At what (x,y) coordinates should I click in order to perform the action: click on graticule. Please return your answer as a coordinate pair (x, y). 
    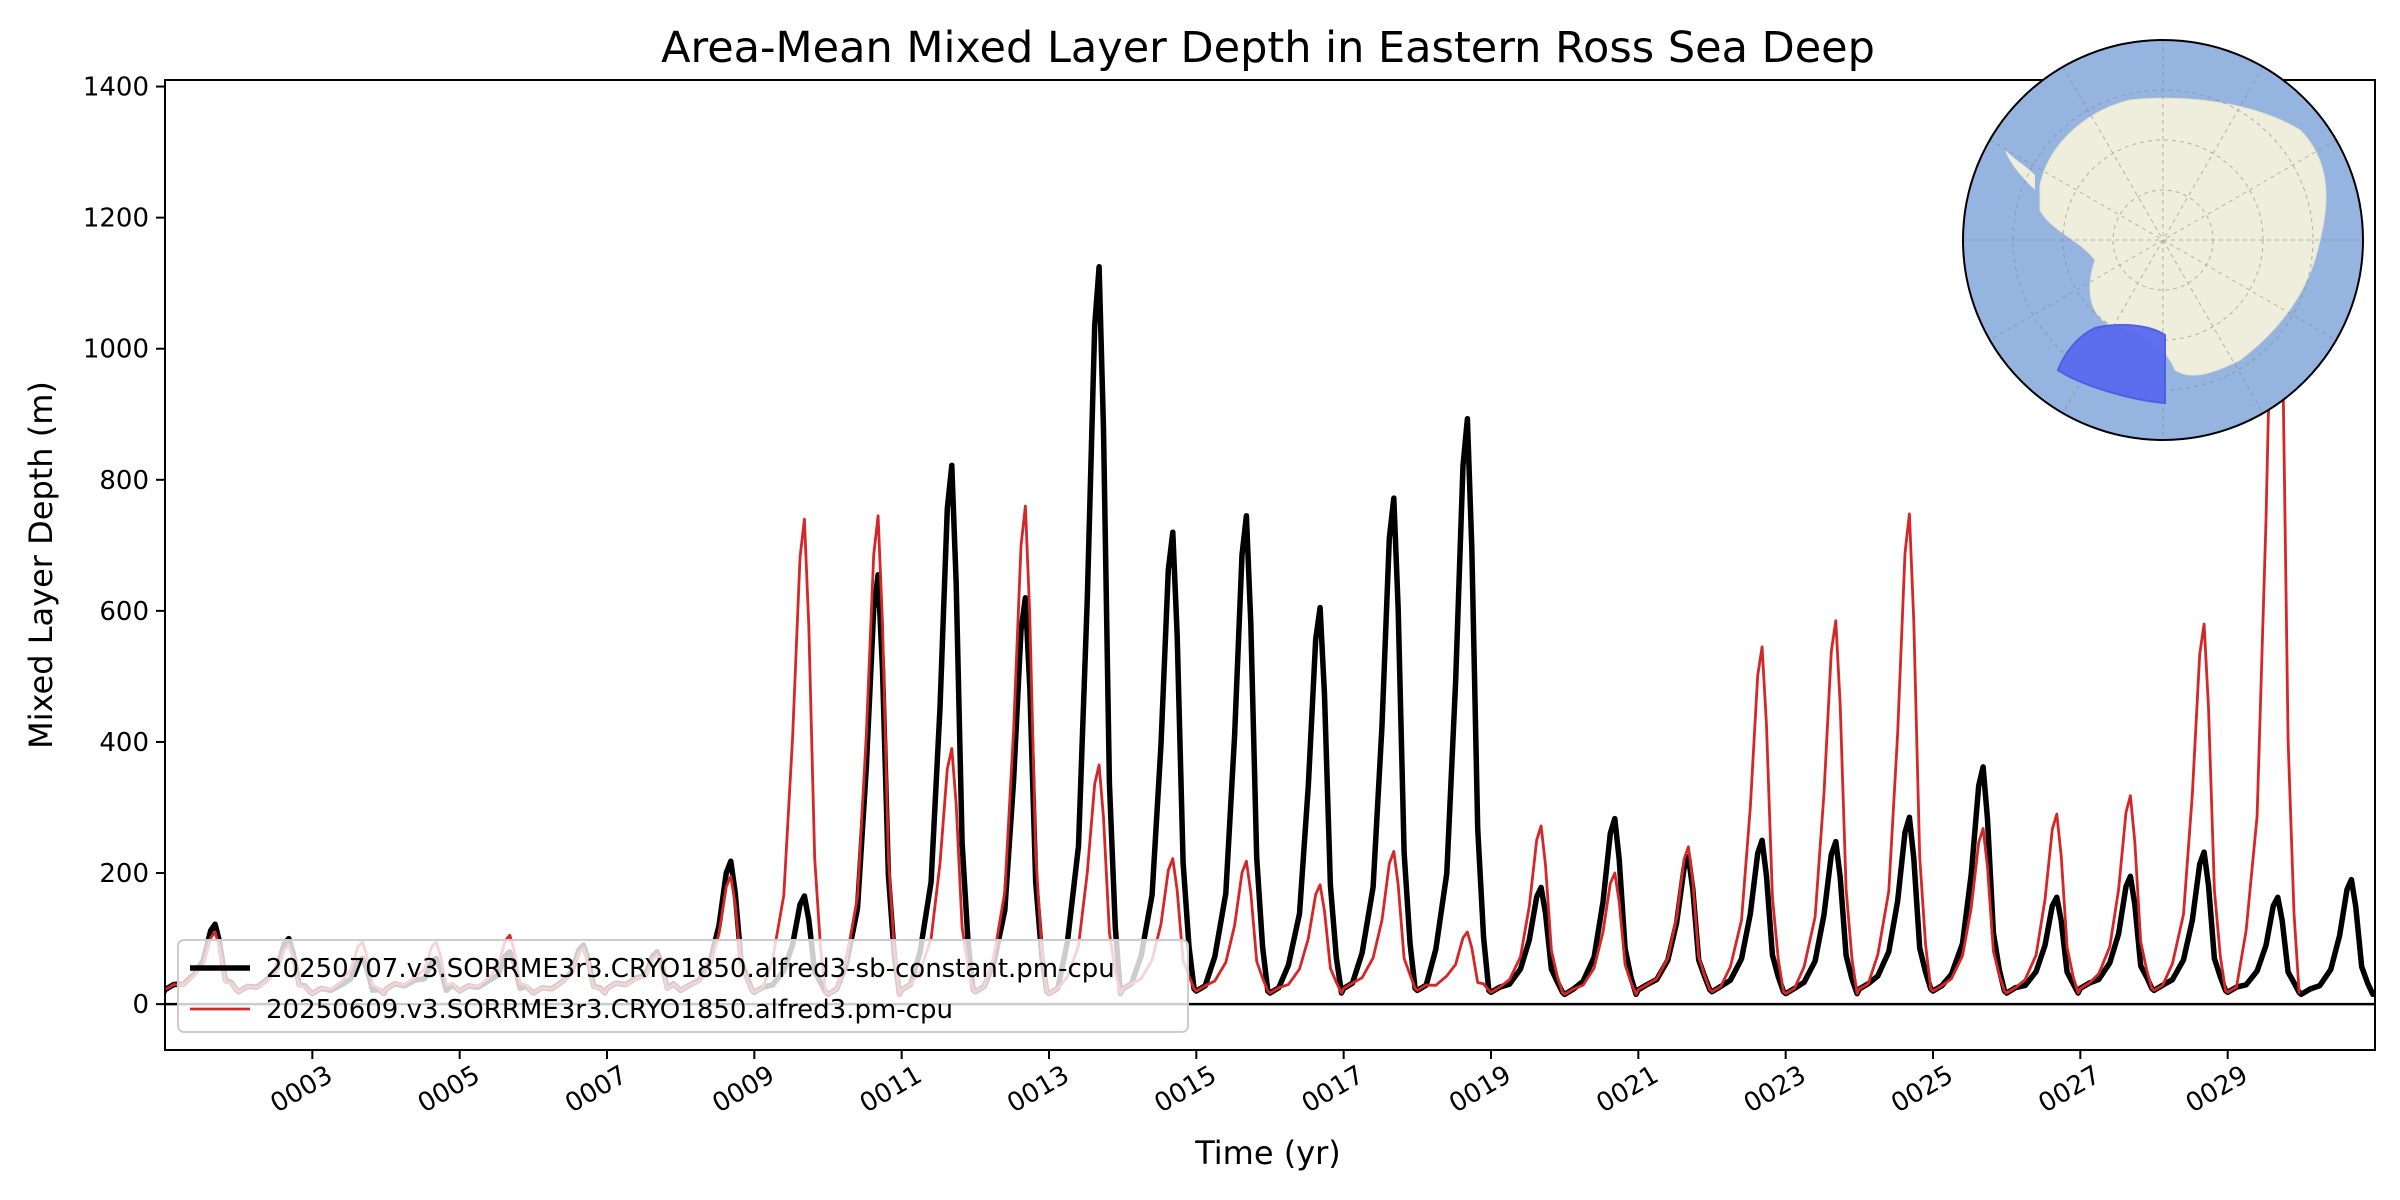
    Looking at the image, I should click on (2163, 240).